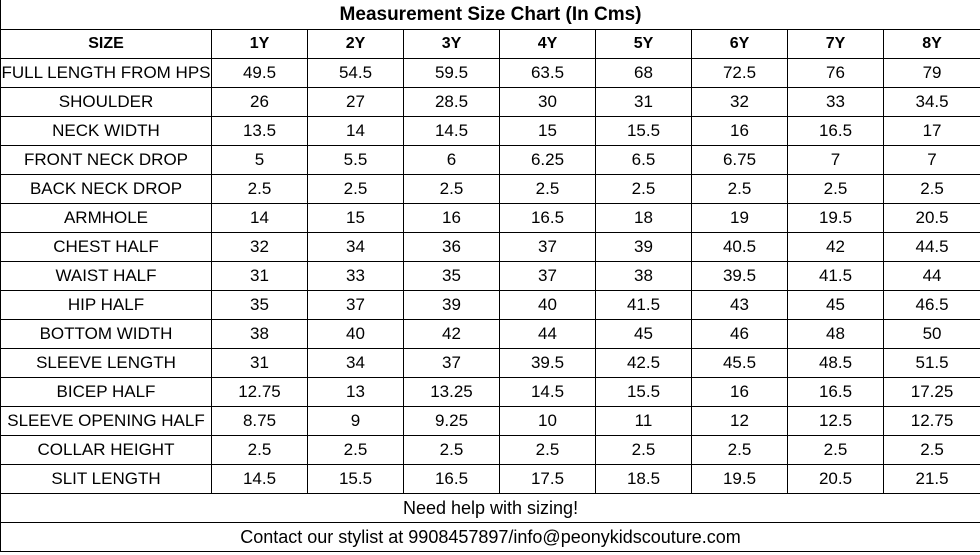 Image resolution: width=980 pixels, height=555 pixels. Describe the element at coordinates (835, 363) in the screenshot. I see `measurement-value: 48.5` at that location.